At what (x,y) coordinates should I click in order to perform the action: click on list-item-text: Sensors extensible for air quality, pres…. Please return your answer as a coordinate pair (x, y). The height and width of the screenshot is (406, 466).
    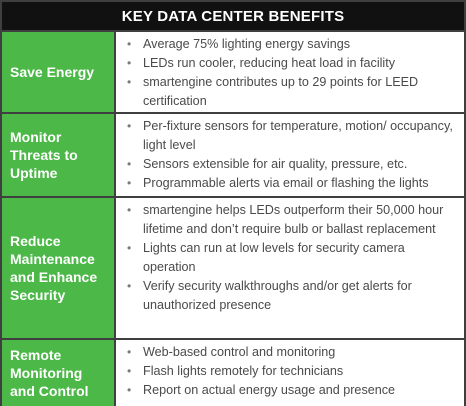
    Looking at the image, I should click on (275, 164).